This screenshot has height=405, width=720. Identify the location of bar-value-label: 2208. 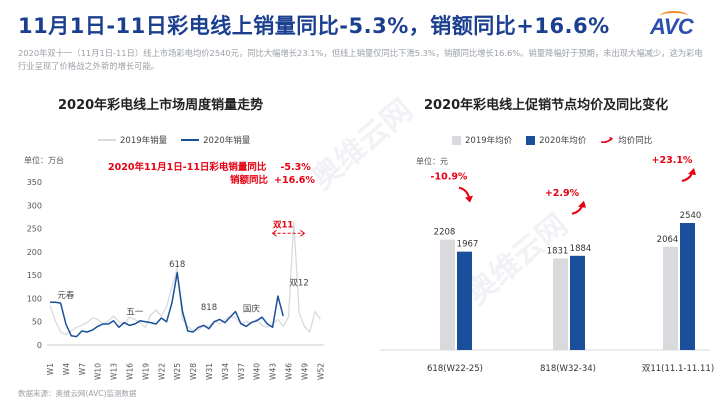
(445, 233).